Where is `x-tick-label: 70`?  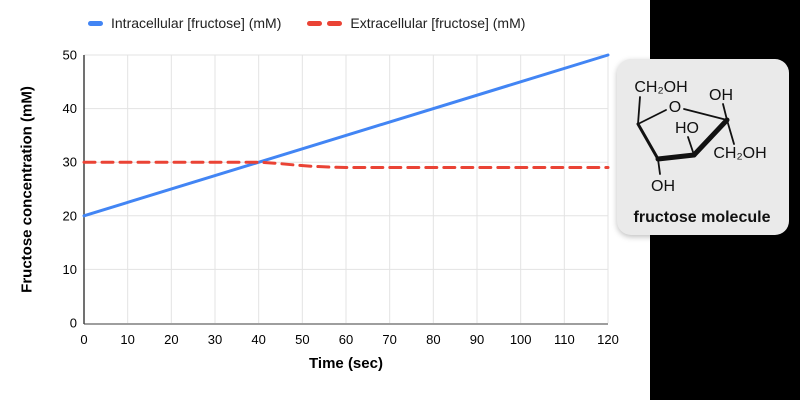 x-tick-label: 70 is located at coordinates (389, 339).